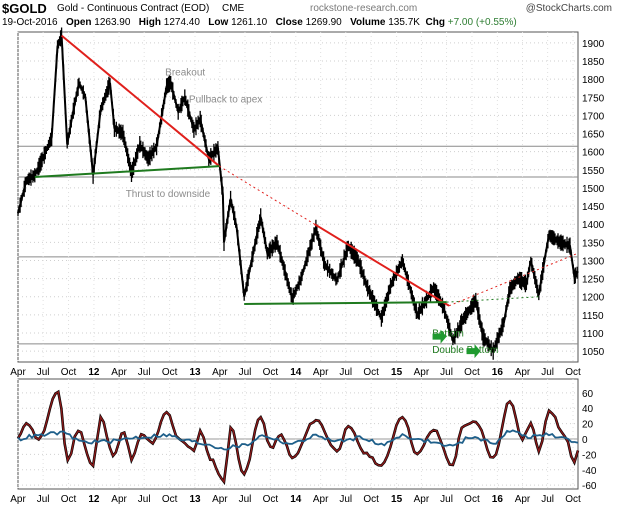 The height and width of the screenshot is (507, 620). Describe the element at coordinates (289, 22) in the screenshot. I see `close-label: Close` at that location.